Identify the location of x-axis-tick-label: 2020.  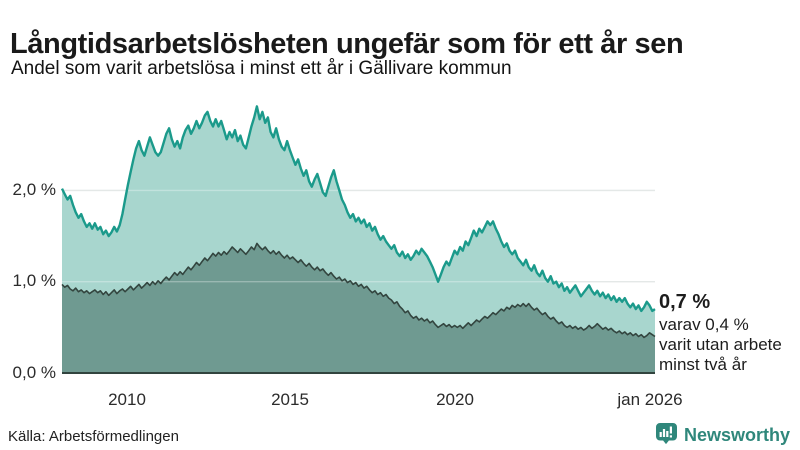
(455, 399).